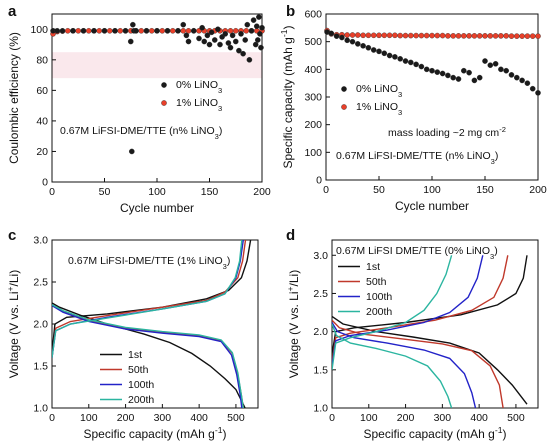  I want to click on legend-marker, so click(164, 103).